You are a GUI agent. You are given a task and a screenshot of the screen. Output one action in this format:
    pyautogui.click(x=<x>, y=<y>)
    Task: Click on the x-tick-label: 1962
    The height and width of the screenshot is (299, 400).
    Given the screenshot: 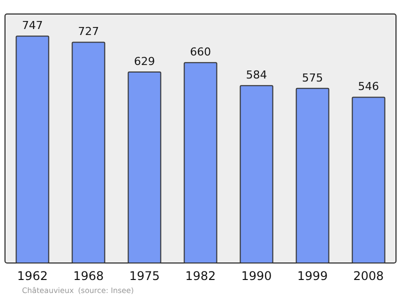 What is the action you would take?
    pyautogui.click(x=32, y=276)
    